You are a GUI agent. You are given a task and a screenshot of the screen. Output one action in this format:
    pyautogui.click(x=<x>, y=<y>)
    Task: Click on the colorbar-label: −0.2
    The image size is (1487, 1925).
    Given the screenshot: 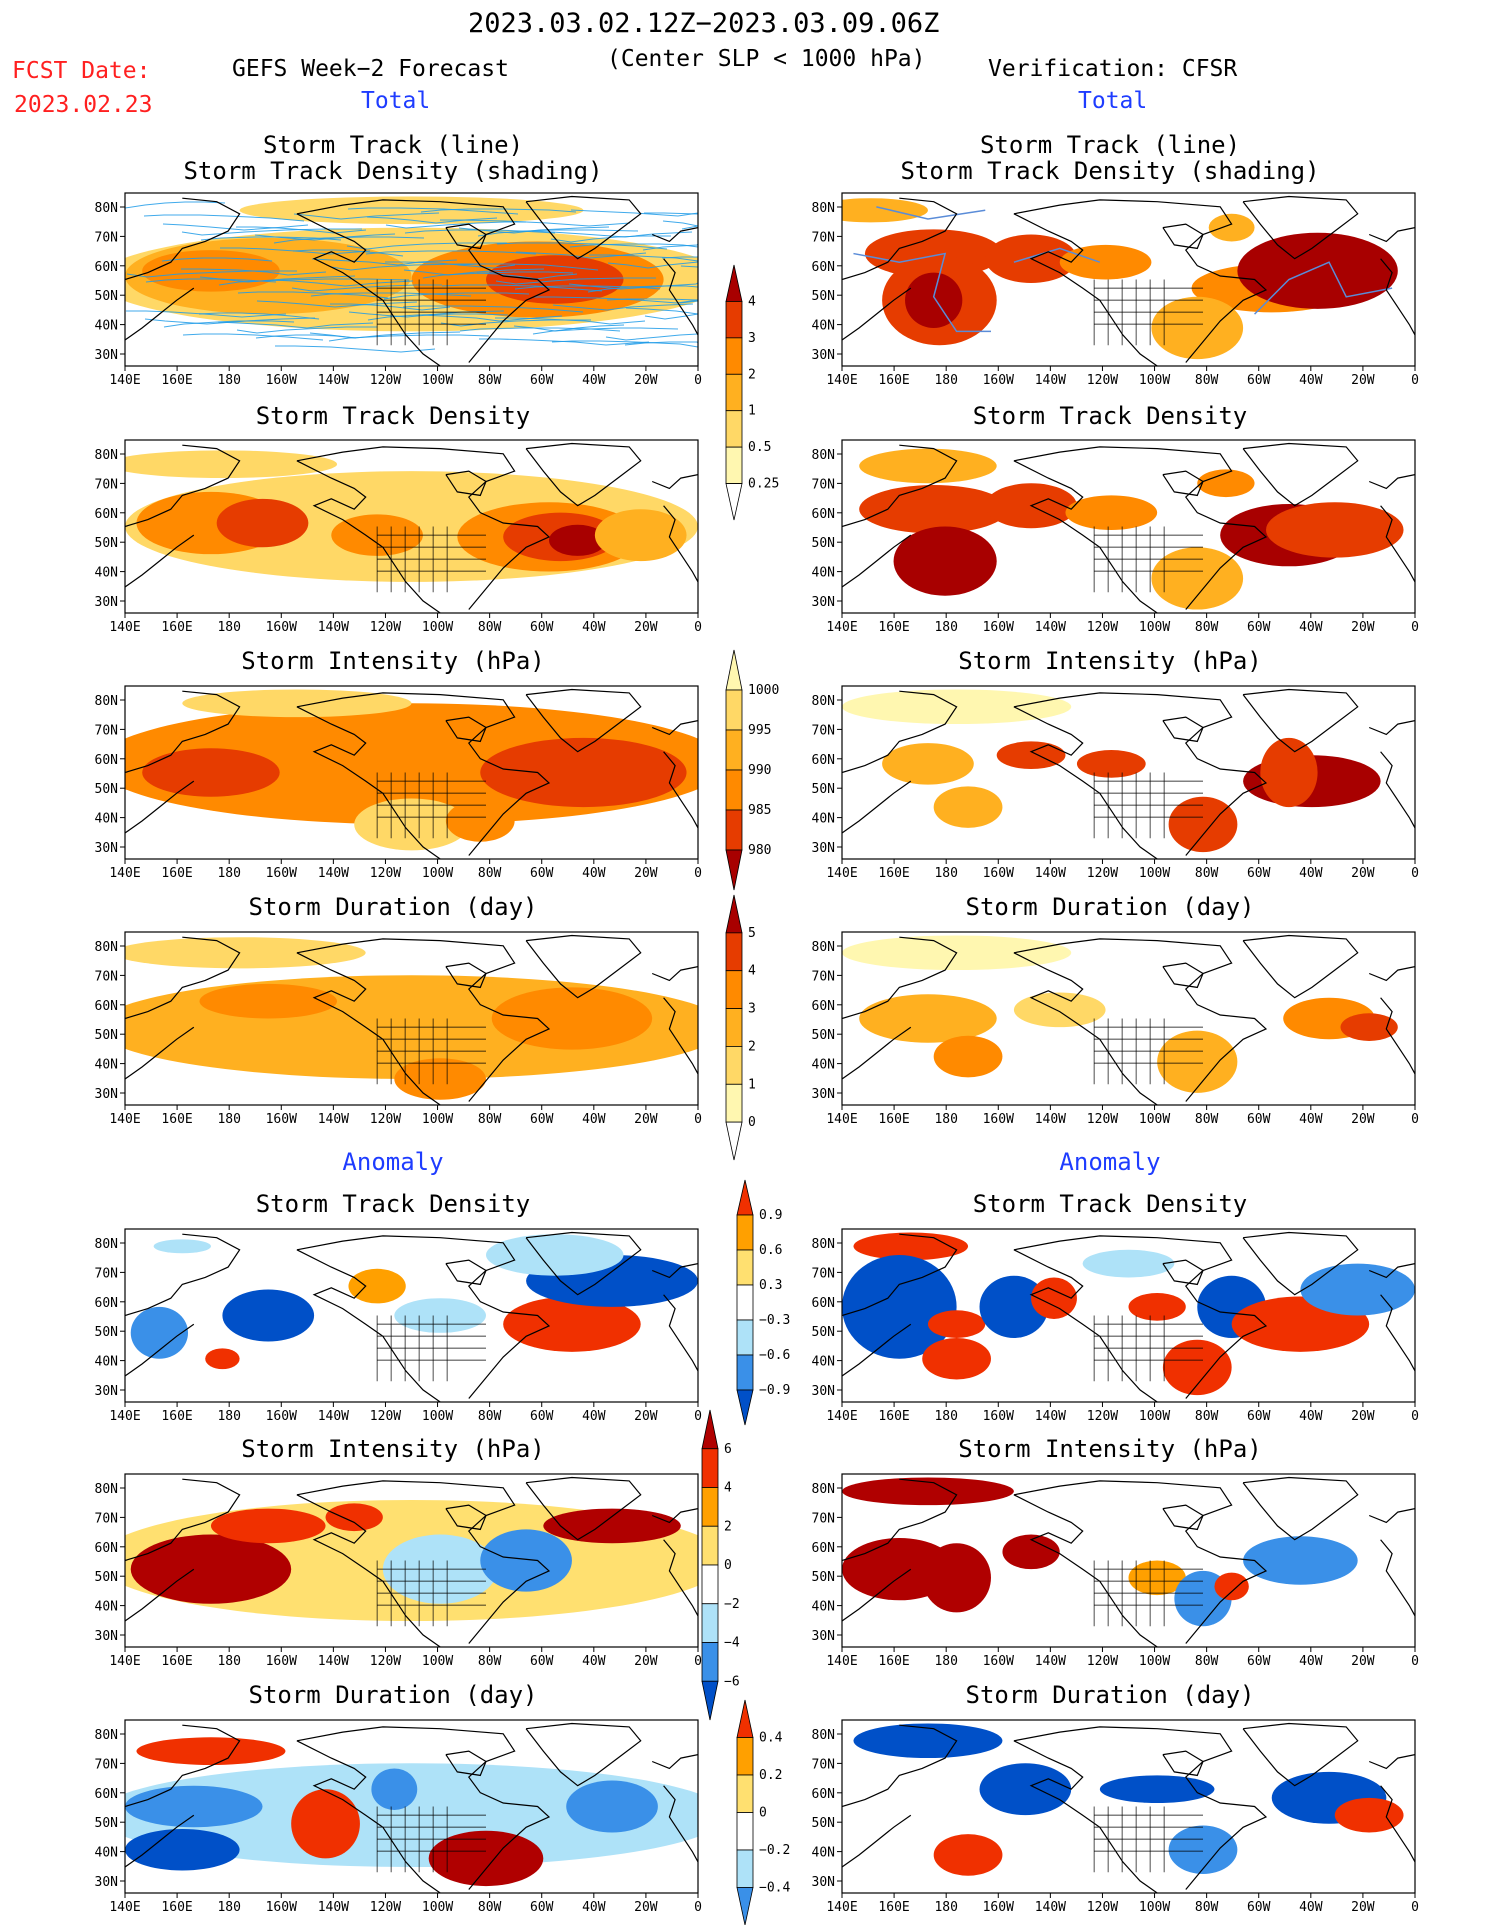 What is the action you would take?
    pyautogui.click(x=774, y=1850)
    